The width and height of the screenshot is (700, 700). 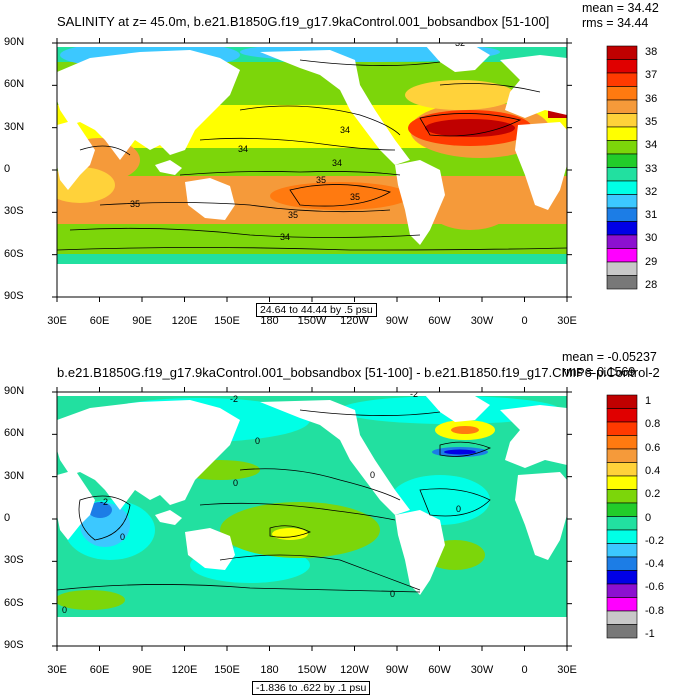 What do you see at coordinates (354, 670) in the screenshot?
I see `longitude-label: 120W` at bounding box center [354, 670].